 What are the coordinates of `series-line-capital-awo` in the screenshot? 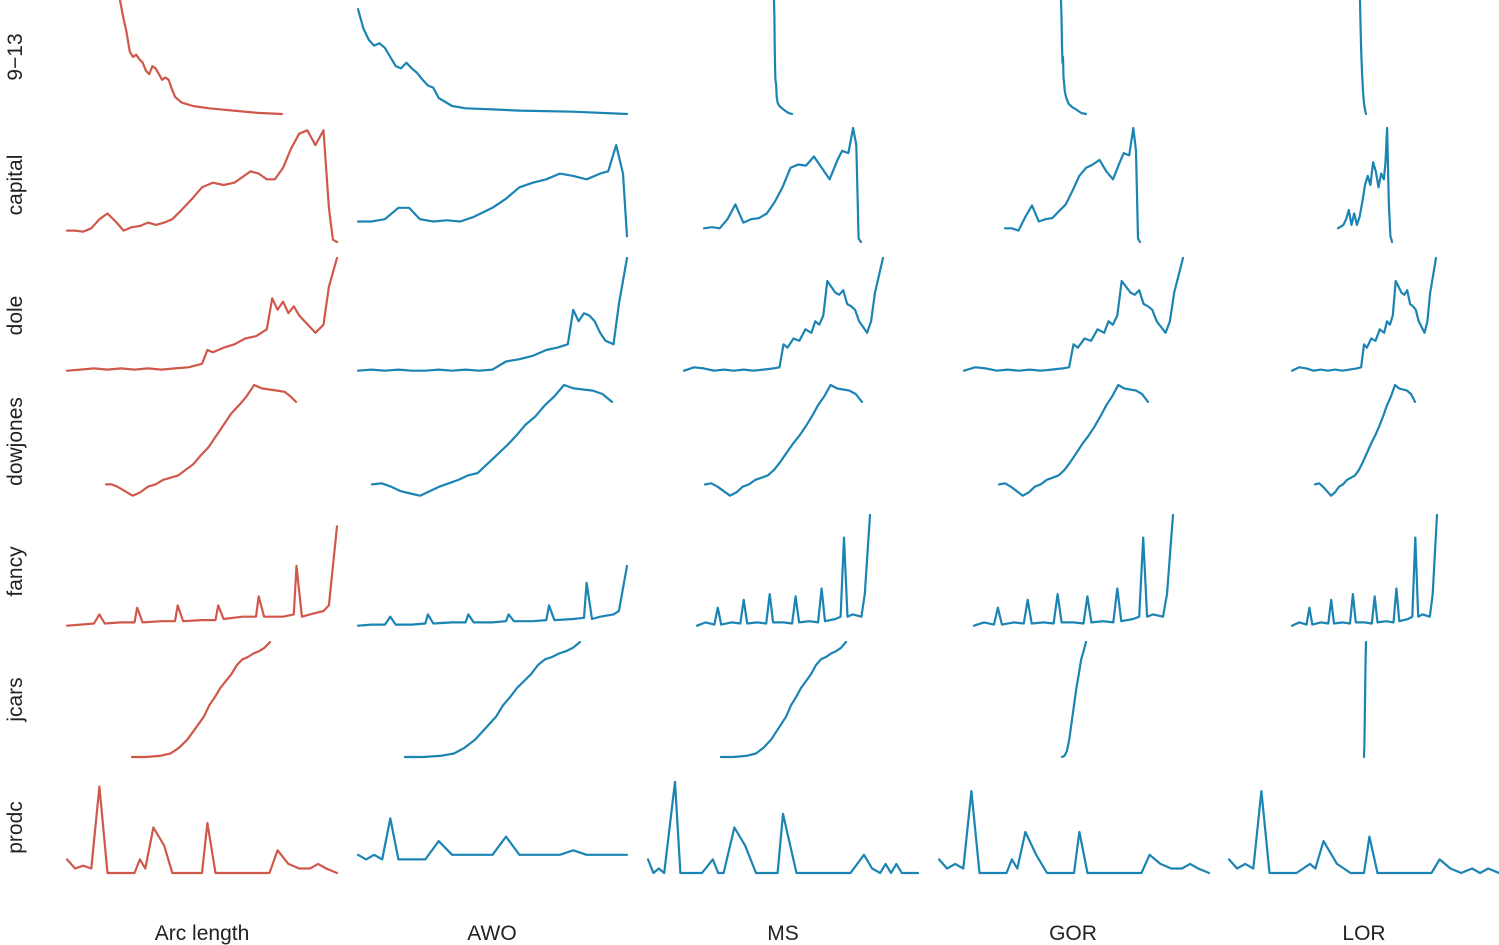 It's located at (492, 191).